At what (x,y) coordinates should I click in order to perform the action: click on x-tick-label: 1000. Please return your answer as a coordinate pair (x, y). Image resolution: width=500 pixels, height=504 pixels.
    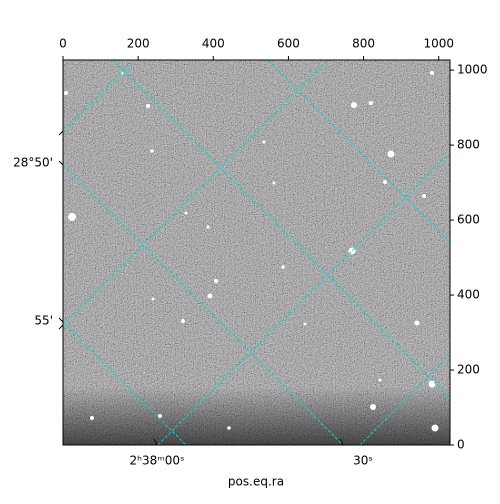
    Looking at the image, I should click on (438, 44).